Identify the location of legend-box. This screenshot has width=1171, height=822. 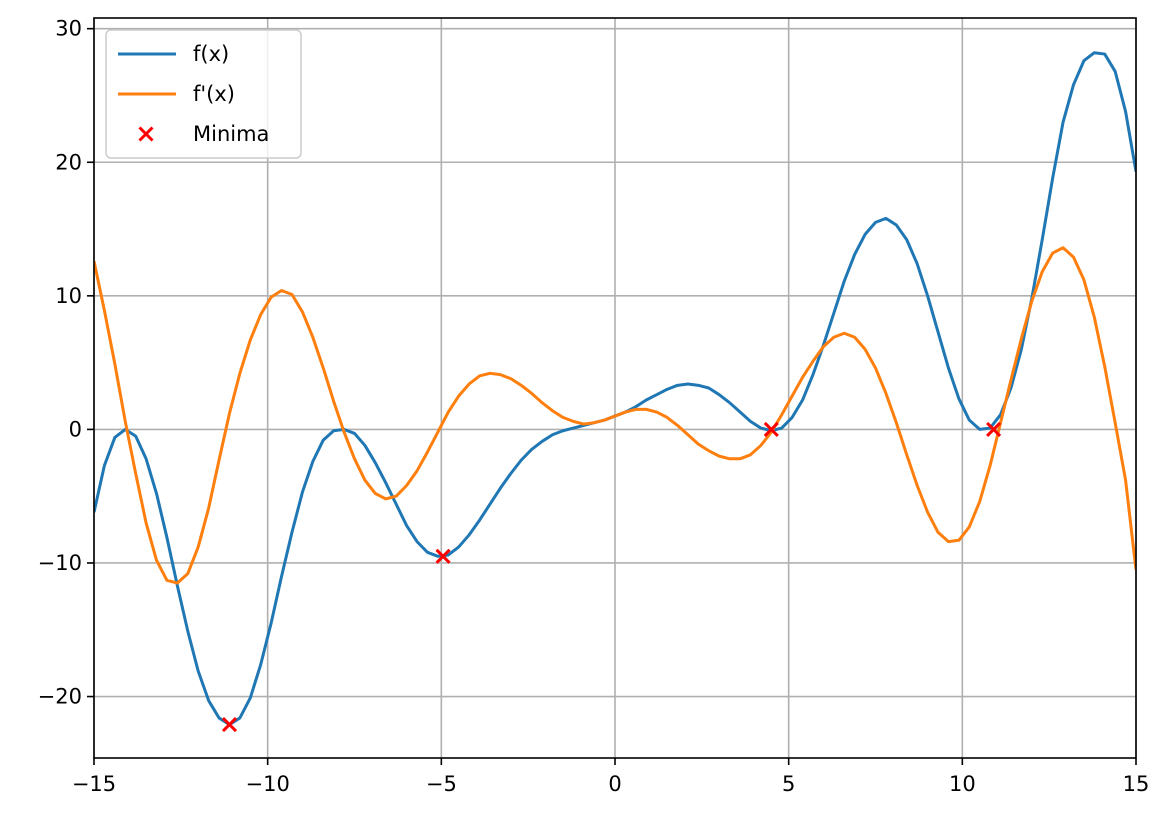
(203, 94).